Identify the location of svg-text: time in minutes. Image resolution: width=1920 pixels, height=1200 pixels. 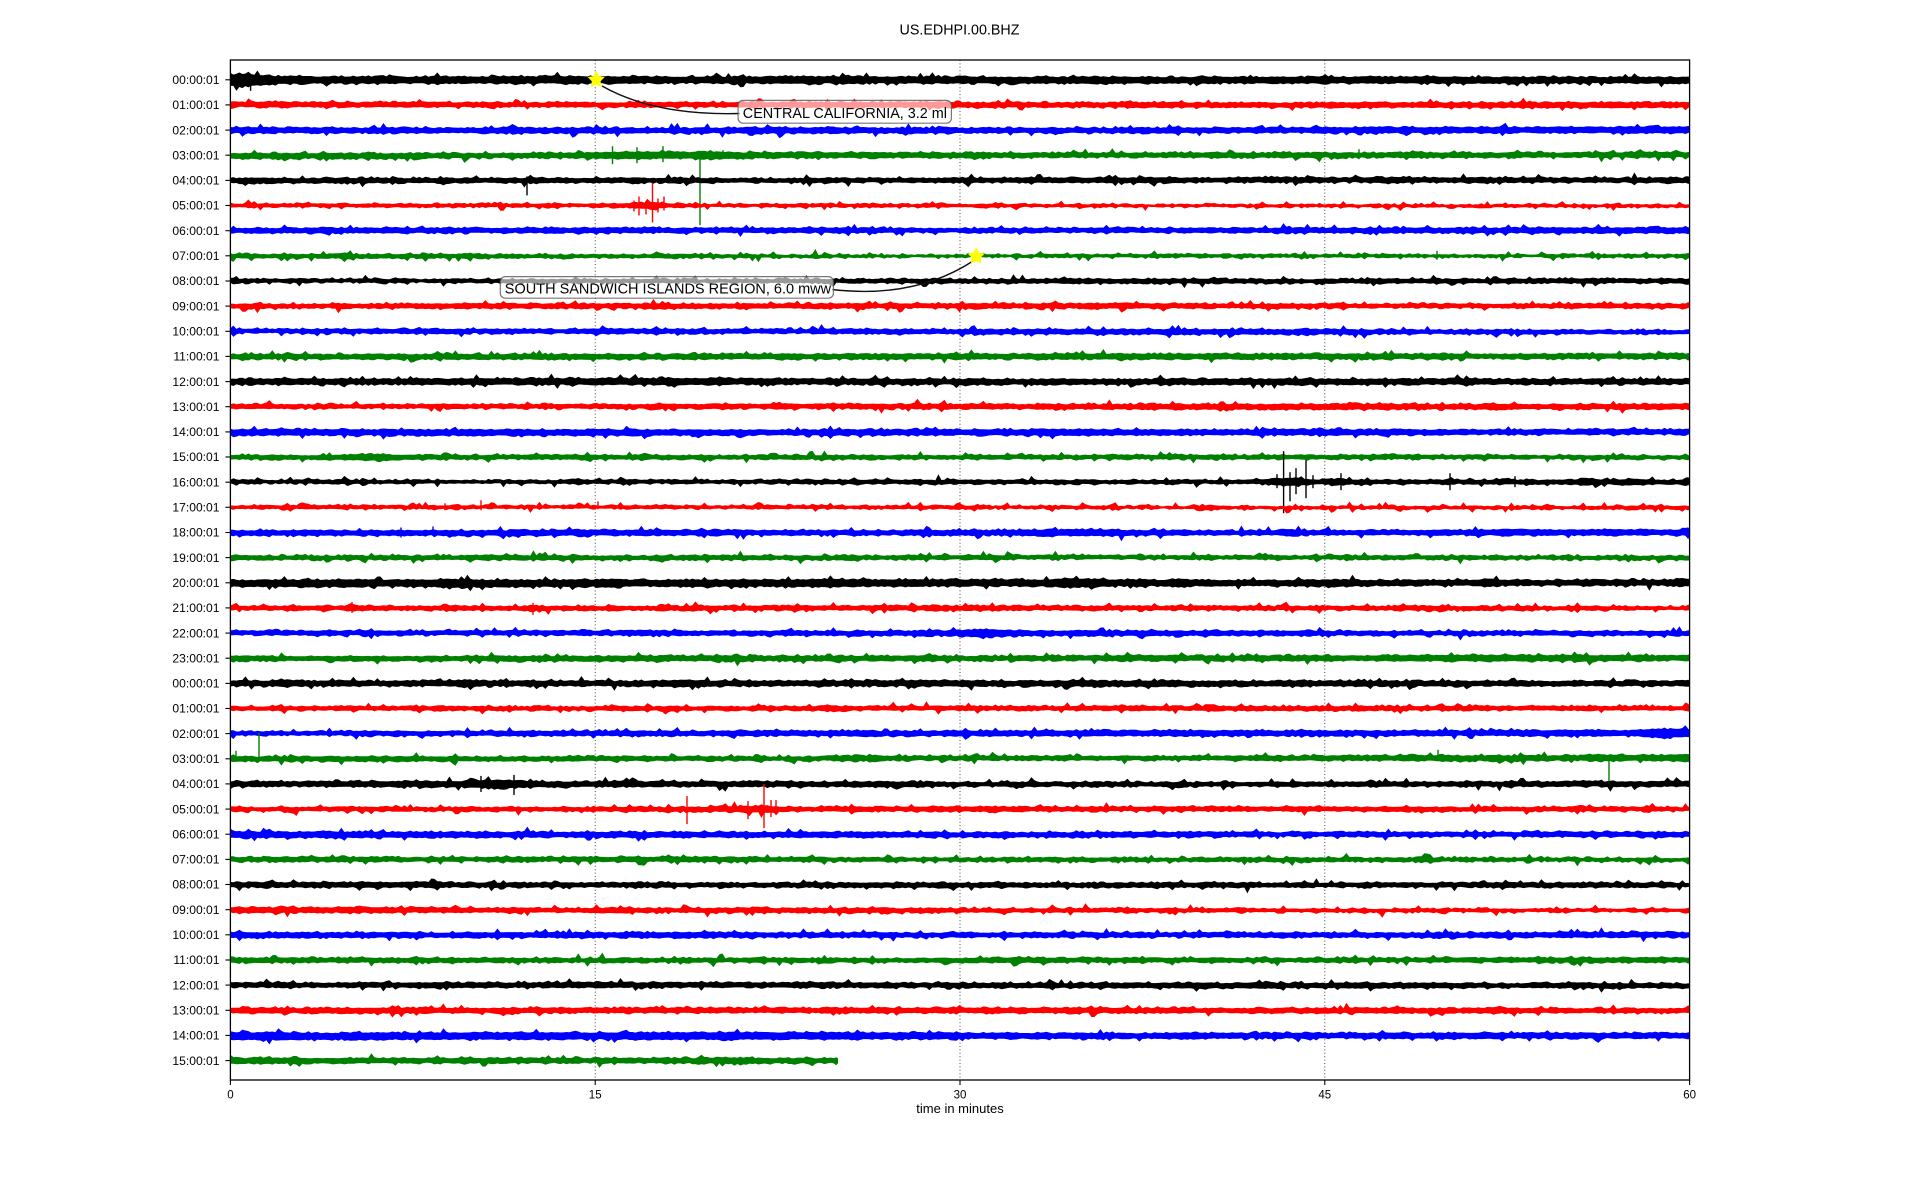
(960, 1108).